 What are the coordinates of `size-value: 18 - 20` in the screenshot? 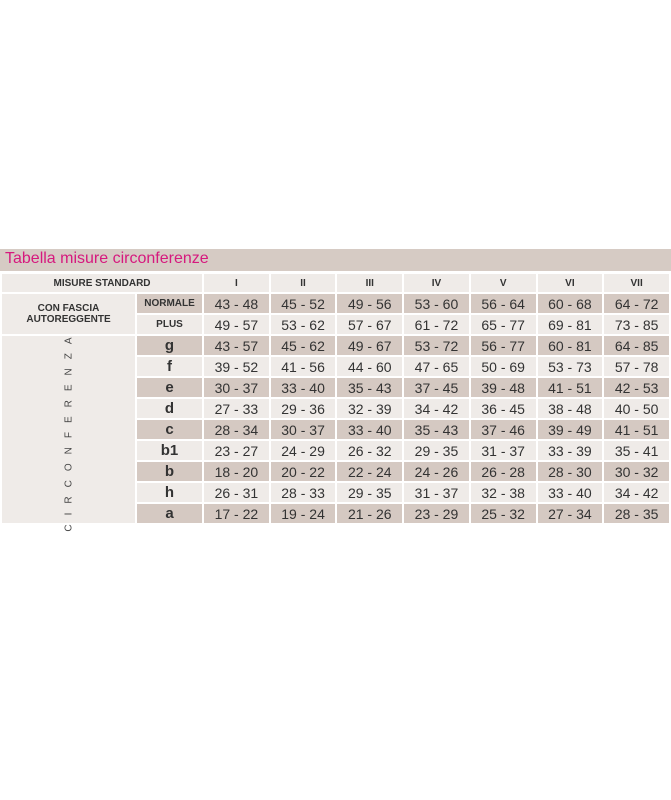 It's located at (236, 471).